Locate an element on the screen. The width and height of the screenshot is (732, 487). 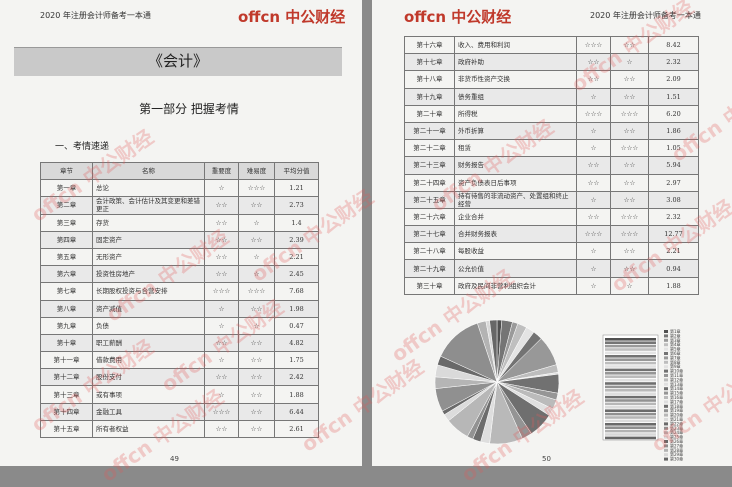
table-row: 第二章 会计政策、会计估计及其变更和差错更正 ☆☆ ☆☆ 2.73 is located at coordinates (179, 205).